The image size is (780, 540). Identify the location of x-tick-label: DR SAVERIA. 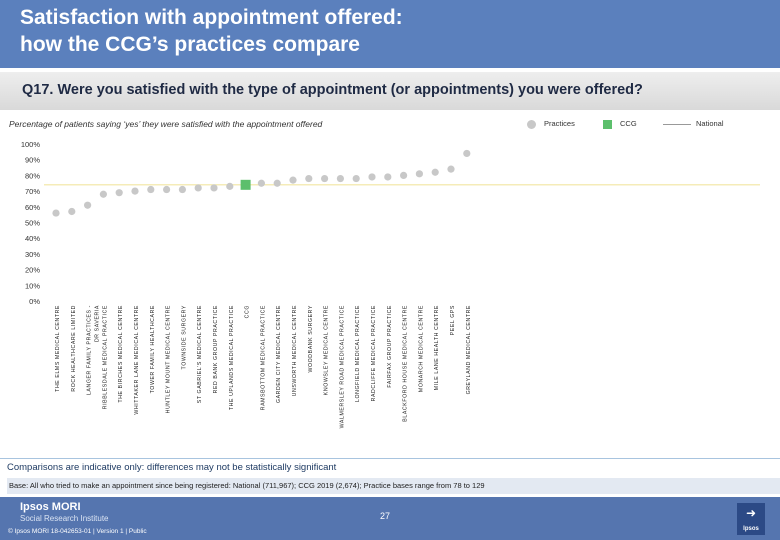
(98, 323).